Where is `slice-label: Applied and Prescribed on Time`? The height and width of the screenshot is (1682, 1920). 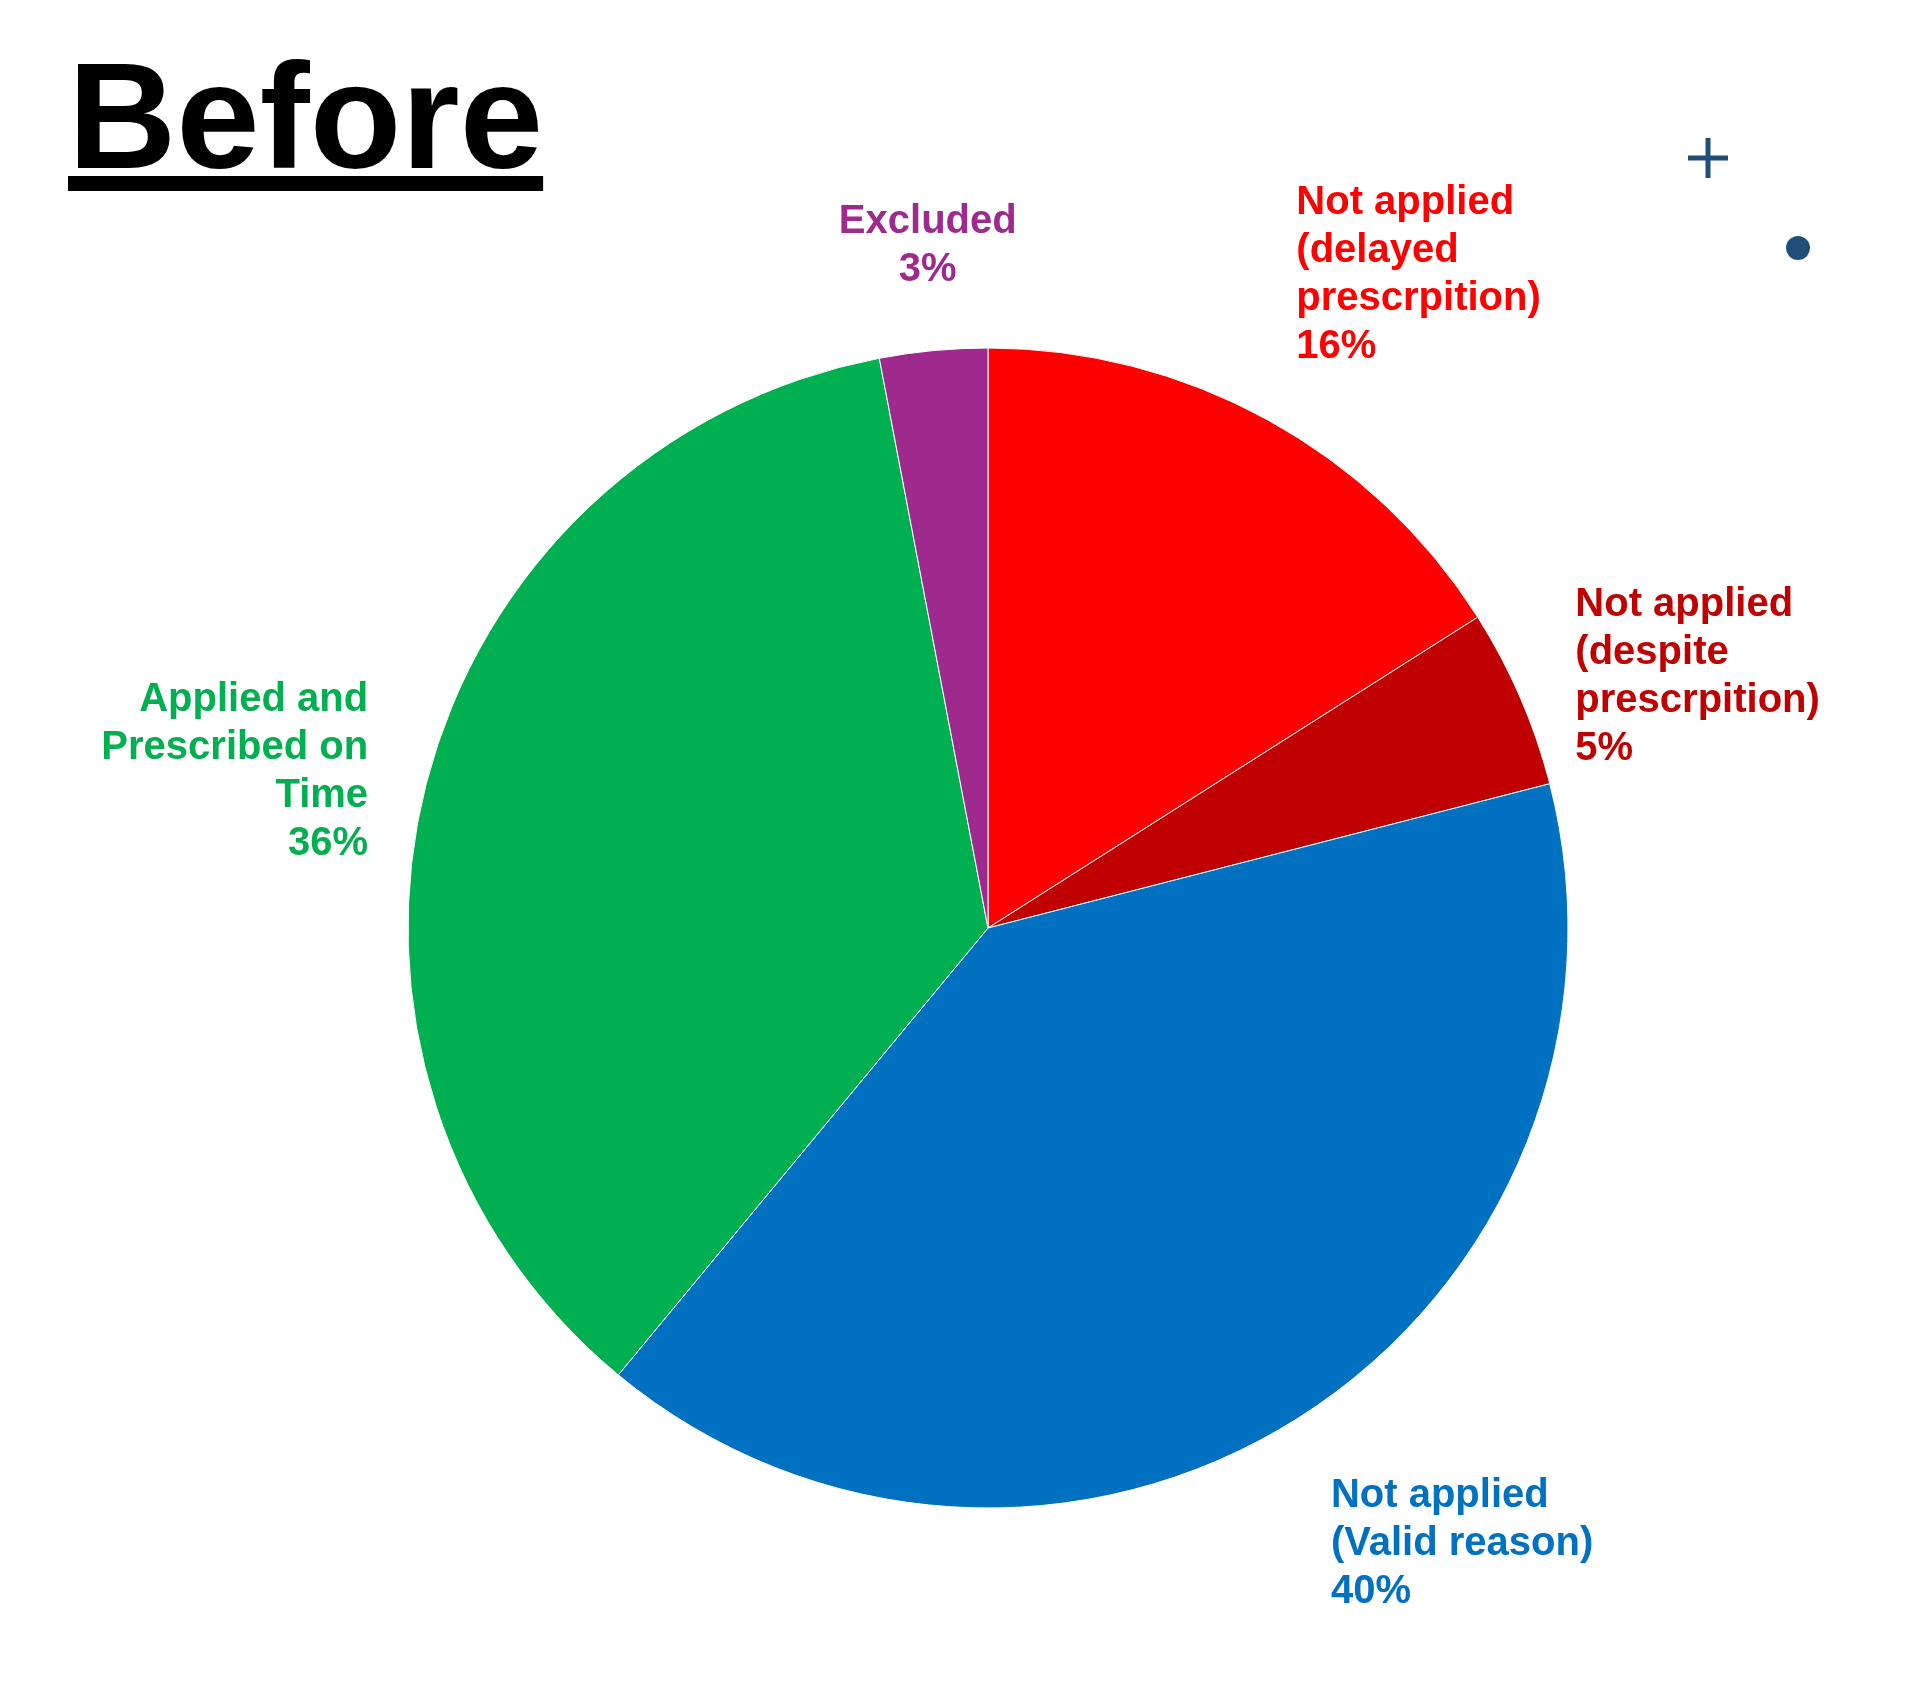 slice-label: Applied and Prescribed on Time is located at coordinates (235, 745).